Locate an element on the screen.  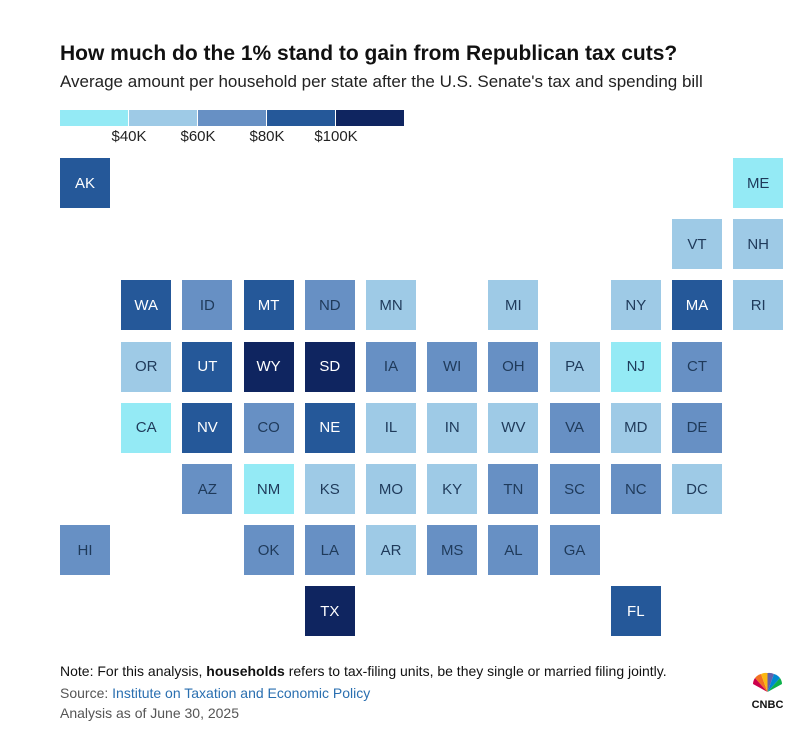
state-tile-sd: SD is located at coordinates (329, 366).